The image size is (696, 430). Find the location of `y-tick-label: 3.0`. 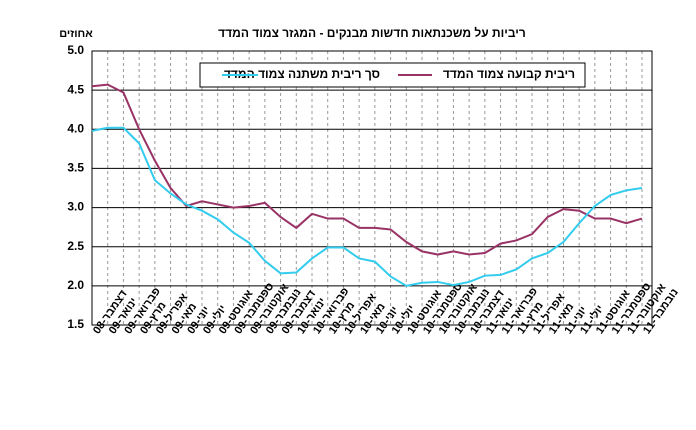

y-tick-label: 3.0 is located at coordinates (75, 207).